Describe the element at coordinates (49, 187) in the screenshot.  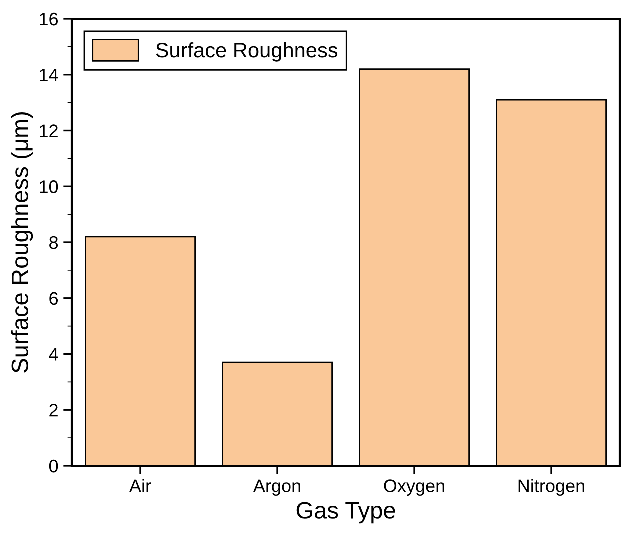
I see `y-tick-label: 10` at that location.